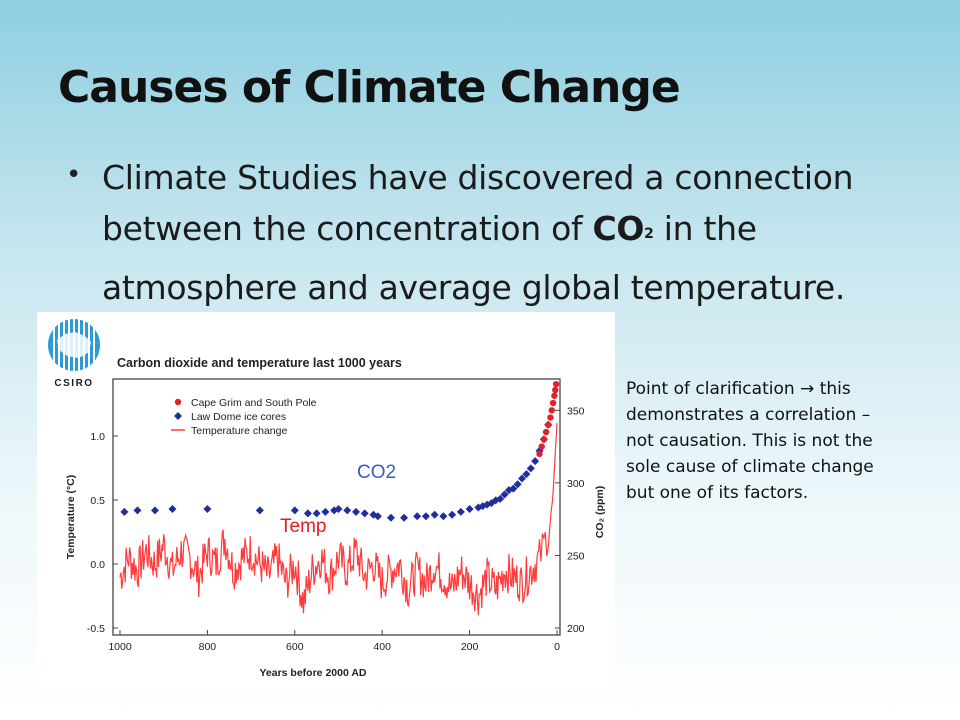 The height and width of the screenshot is (720, 960). I want to click on y-left-tick-label: 1.0, so click(97, 437).